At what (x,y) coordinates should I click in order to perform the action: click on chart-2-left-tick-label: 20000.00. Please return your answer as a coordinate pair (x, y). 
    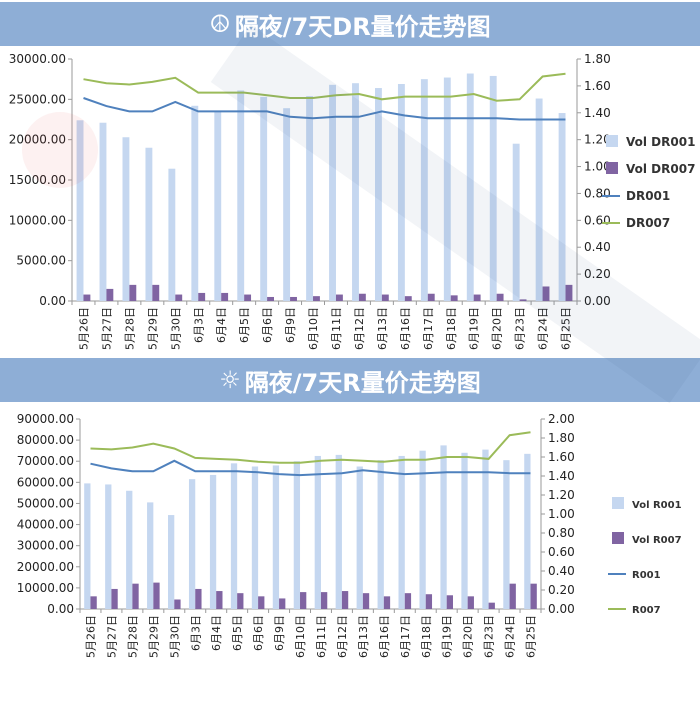
    Looking at the image, I should click on (45, 567).